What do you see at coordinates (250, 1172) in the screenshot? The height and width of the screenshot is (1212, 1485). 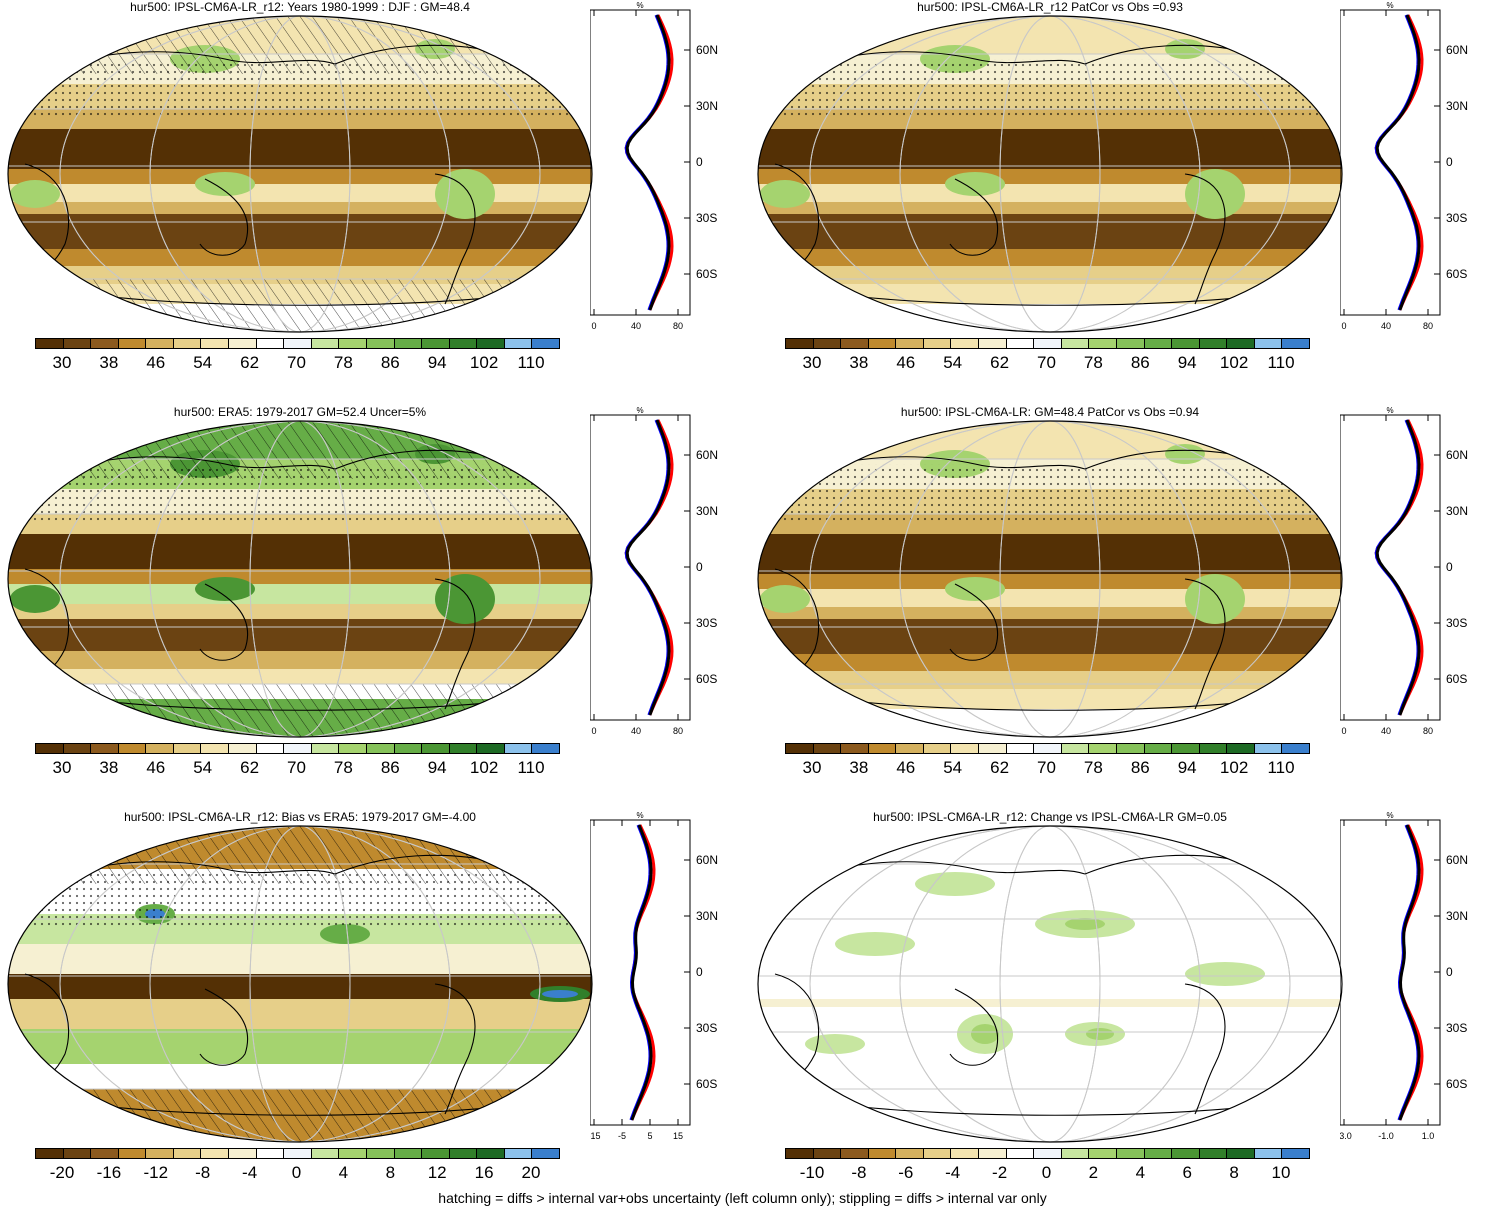 I see `colorbar-label: -4` at bounding box center [250, 1172].